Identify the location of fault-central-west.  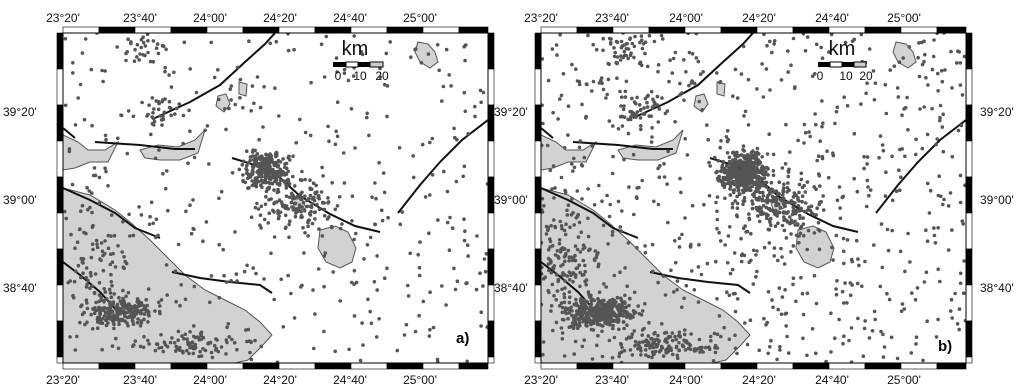
(144, 145).